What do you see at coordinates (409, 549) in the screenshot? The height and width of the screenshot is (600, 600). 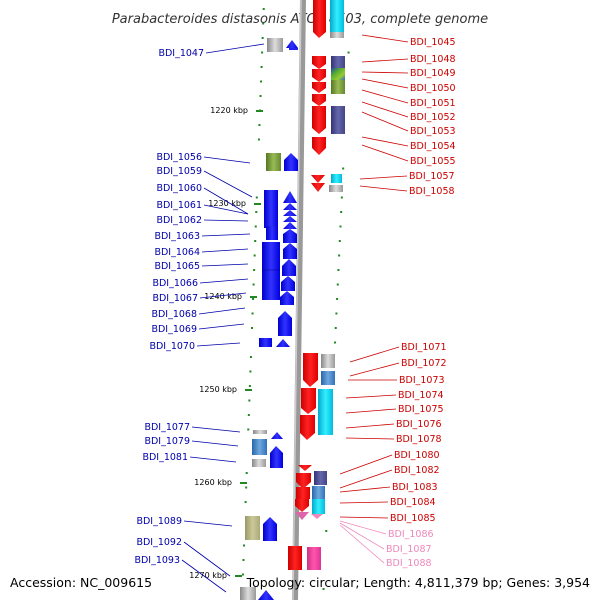 I see `gene-label-bdi-1087: BDI_1087` at bounding box center [409, 549].